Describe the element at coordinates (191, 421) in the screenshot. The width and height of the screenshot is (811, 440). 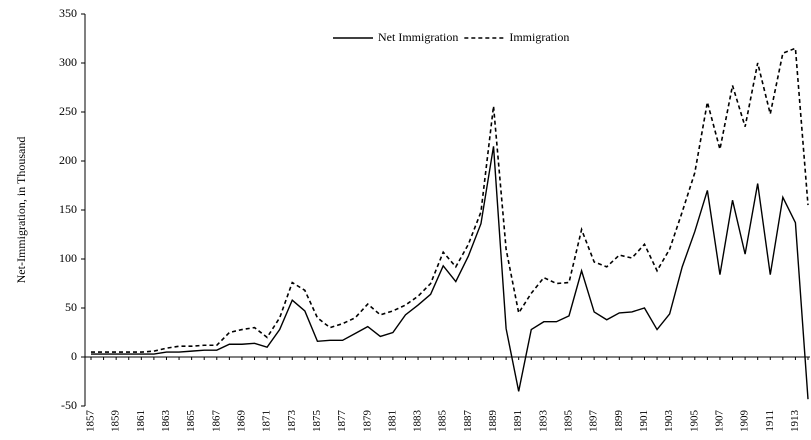
I see `x-tick-label: 1865` at that location.